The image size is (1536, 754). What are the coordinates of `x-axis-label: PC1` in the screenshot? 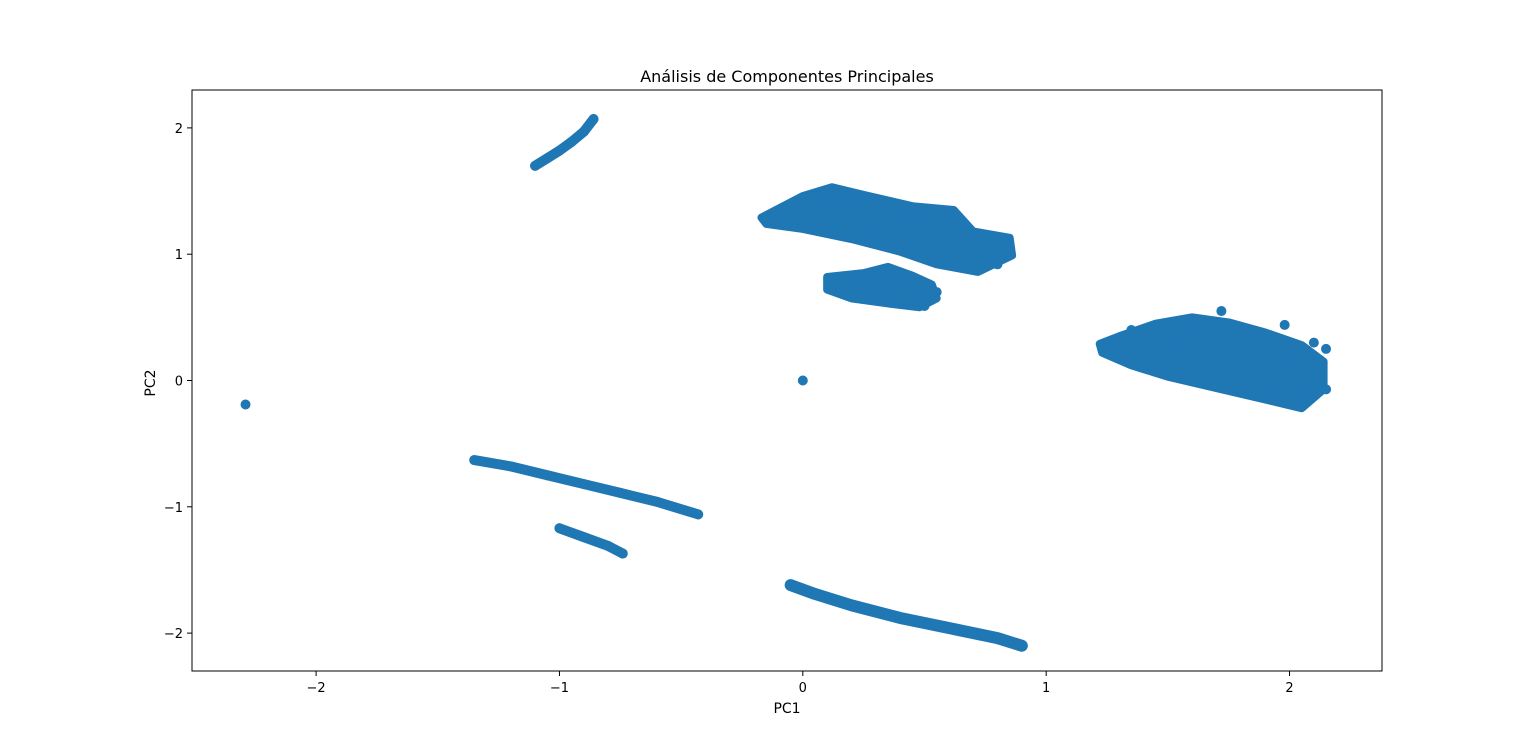 It's located at (786, 709).